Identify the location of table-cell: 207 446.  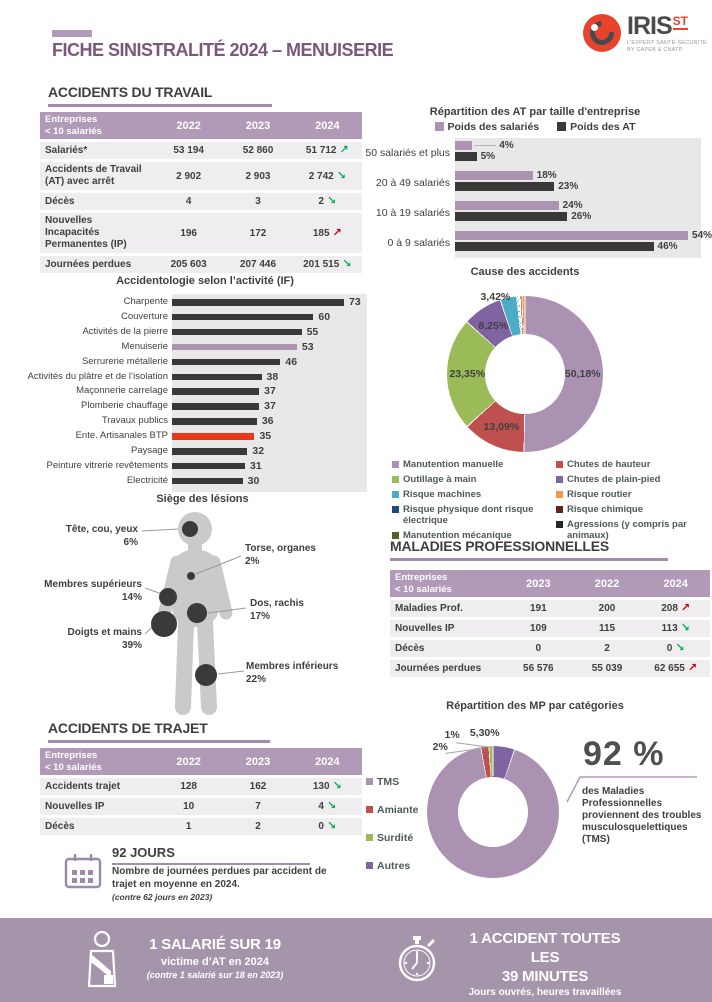
(257, 264).